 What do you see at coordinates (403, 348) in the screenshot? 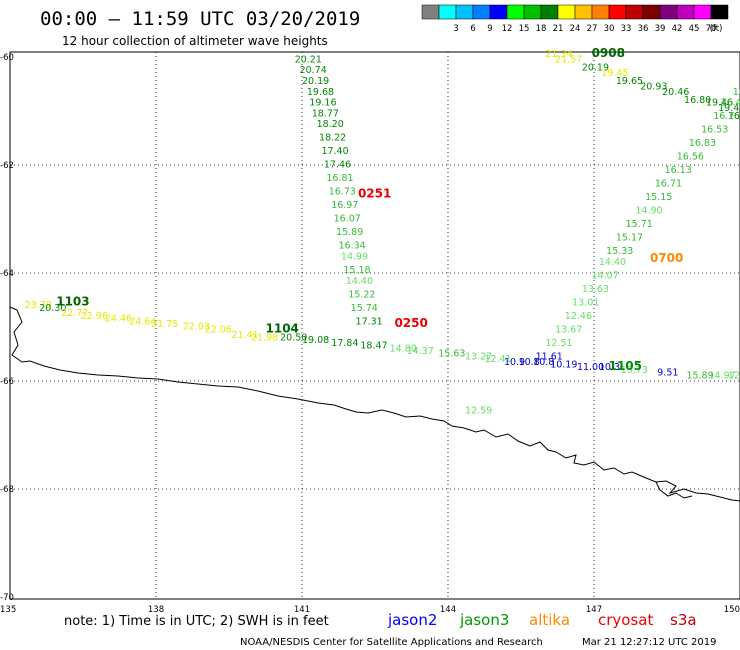
I see `wave-height-value: 14.80` at bounding box center [403, 348].